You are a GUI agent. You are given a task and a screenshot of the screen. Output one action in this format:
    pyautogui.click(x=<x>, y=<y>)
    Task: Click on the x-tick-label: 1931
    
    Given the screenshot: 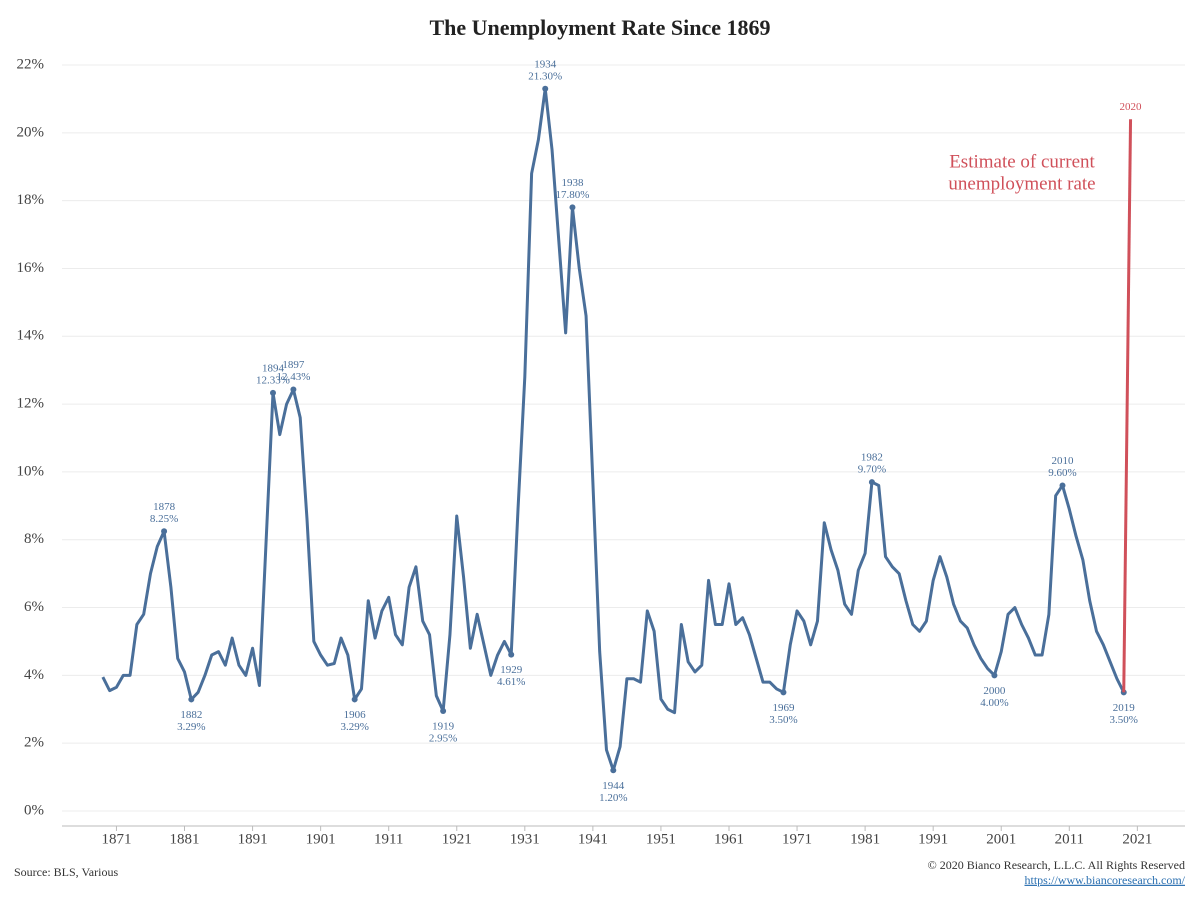 What is the action you would take?
    pyautogui.click(x=525, y=839)
    